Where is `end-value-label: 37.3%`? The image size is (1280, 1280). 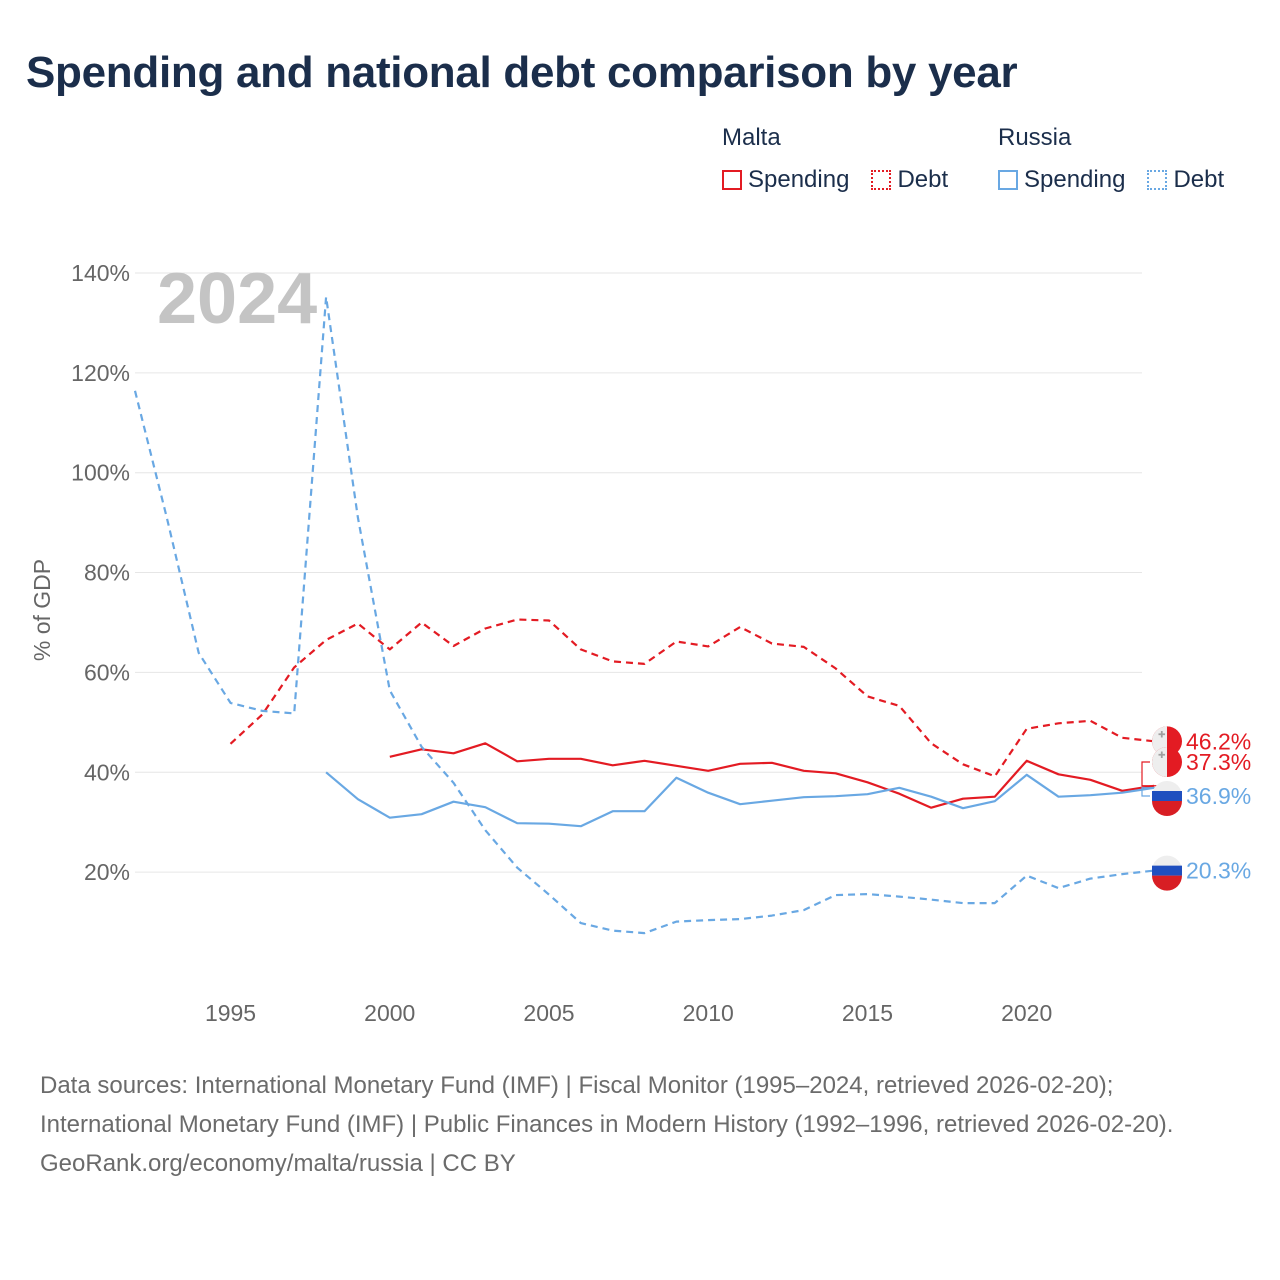 end-value-label: 37.3% is located at coordinates (1218, 762).